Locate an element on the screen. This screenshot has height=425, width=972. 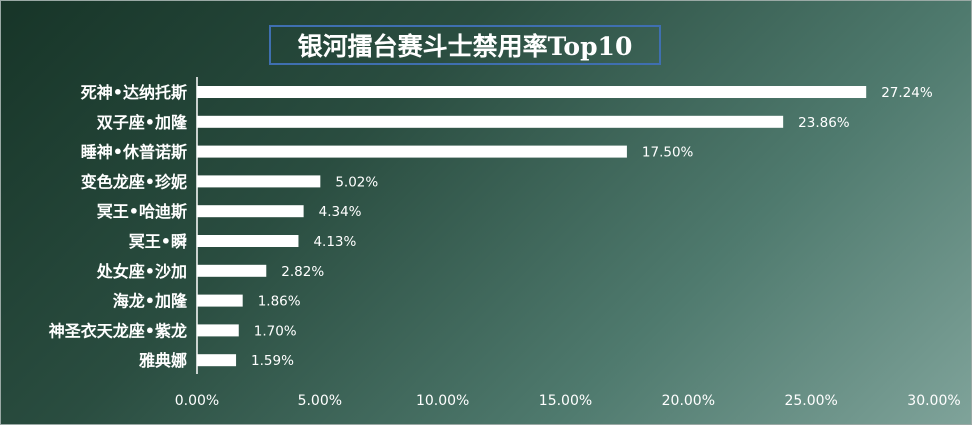
data-label: 2.82% is located at coordinates (302, 272).